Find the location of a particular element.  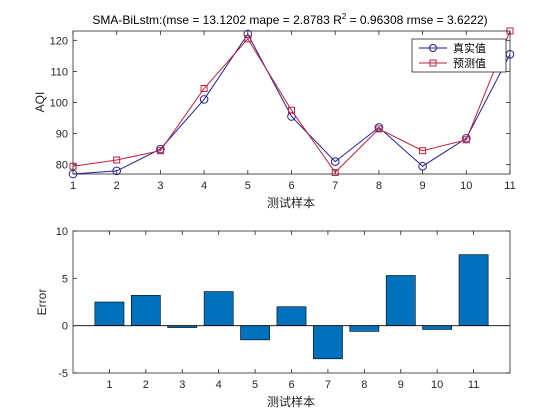

y-tick-label: 0 is located at coordinates (65, 327).